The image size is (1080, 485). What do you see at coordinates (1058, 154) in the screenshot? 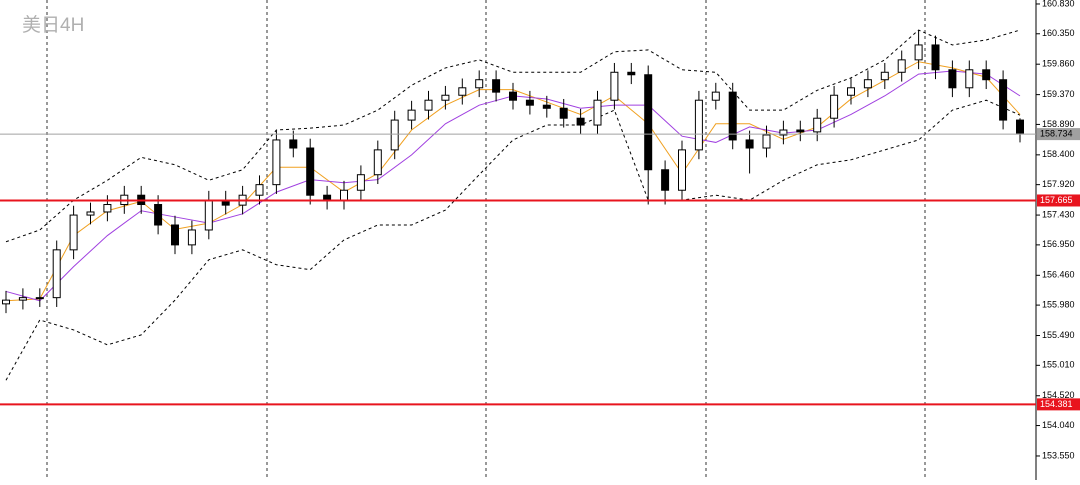
I see `y-tick-label: 158.400` at bounding box center [1058, 154].